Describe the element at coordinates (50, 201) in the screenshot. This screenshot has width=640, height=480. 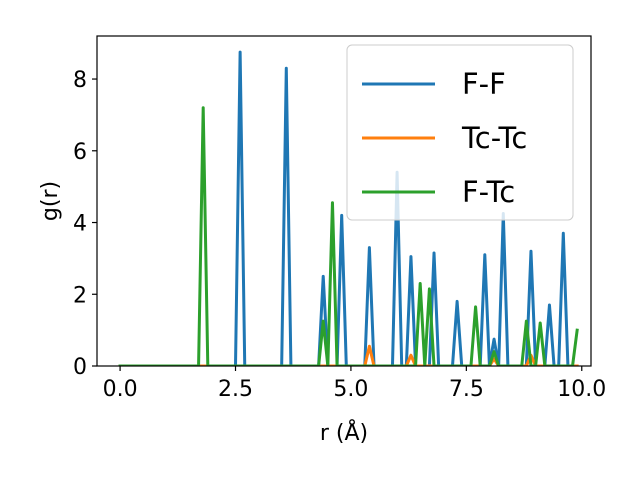
I see `y-axis-label: g(r)` at that location.